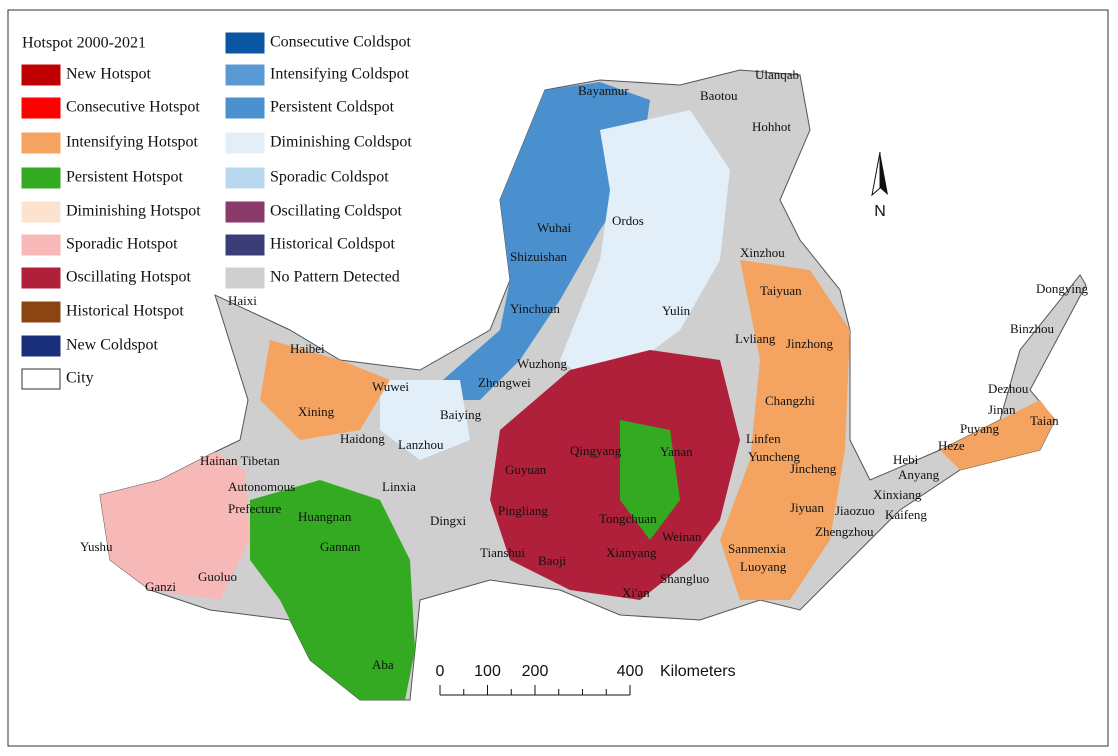  I want to click on legend-label: Sporadic Hotspot, so click(122, 244).